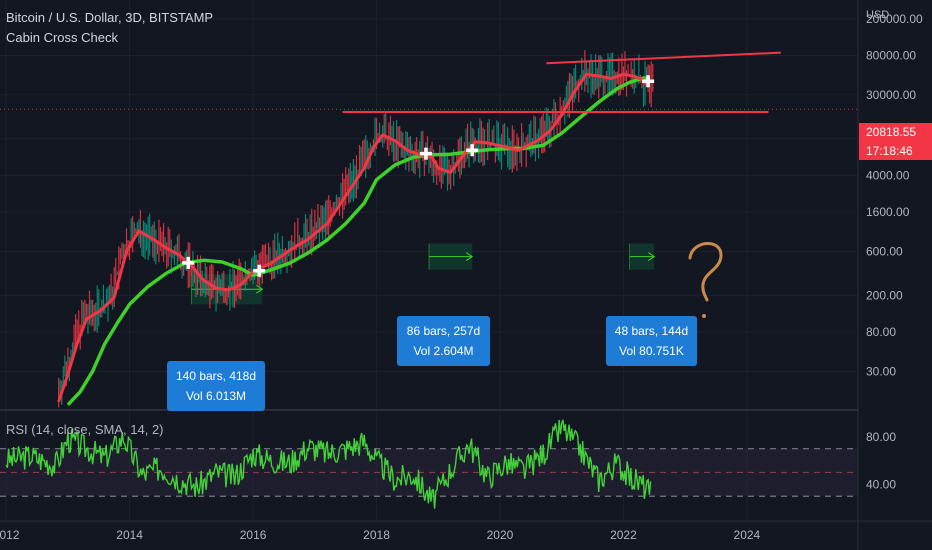 The image size is (932, 550). Describe the element at coordinates (888, 175) in the screenshot. I see `price-tick-label: 4000.00` at that location.